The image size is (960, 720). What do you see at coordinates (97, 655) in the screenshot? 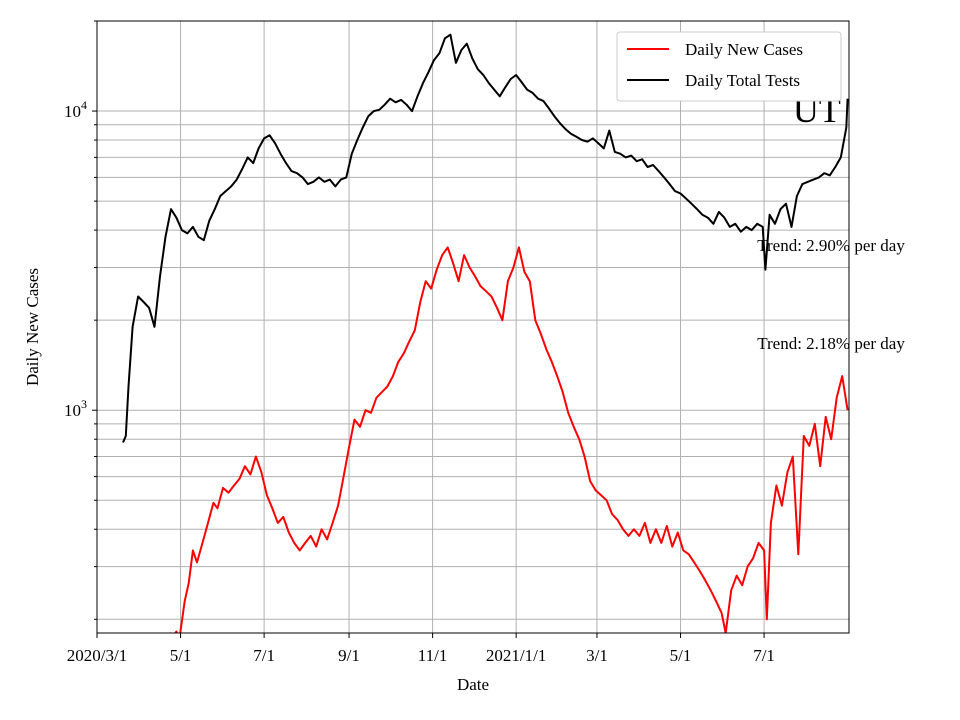
I see `x-tick-label: 2020/3/1` at bounding box center [97, 655].